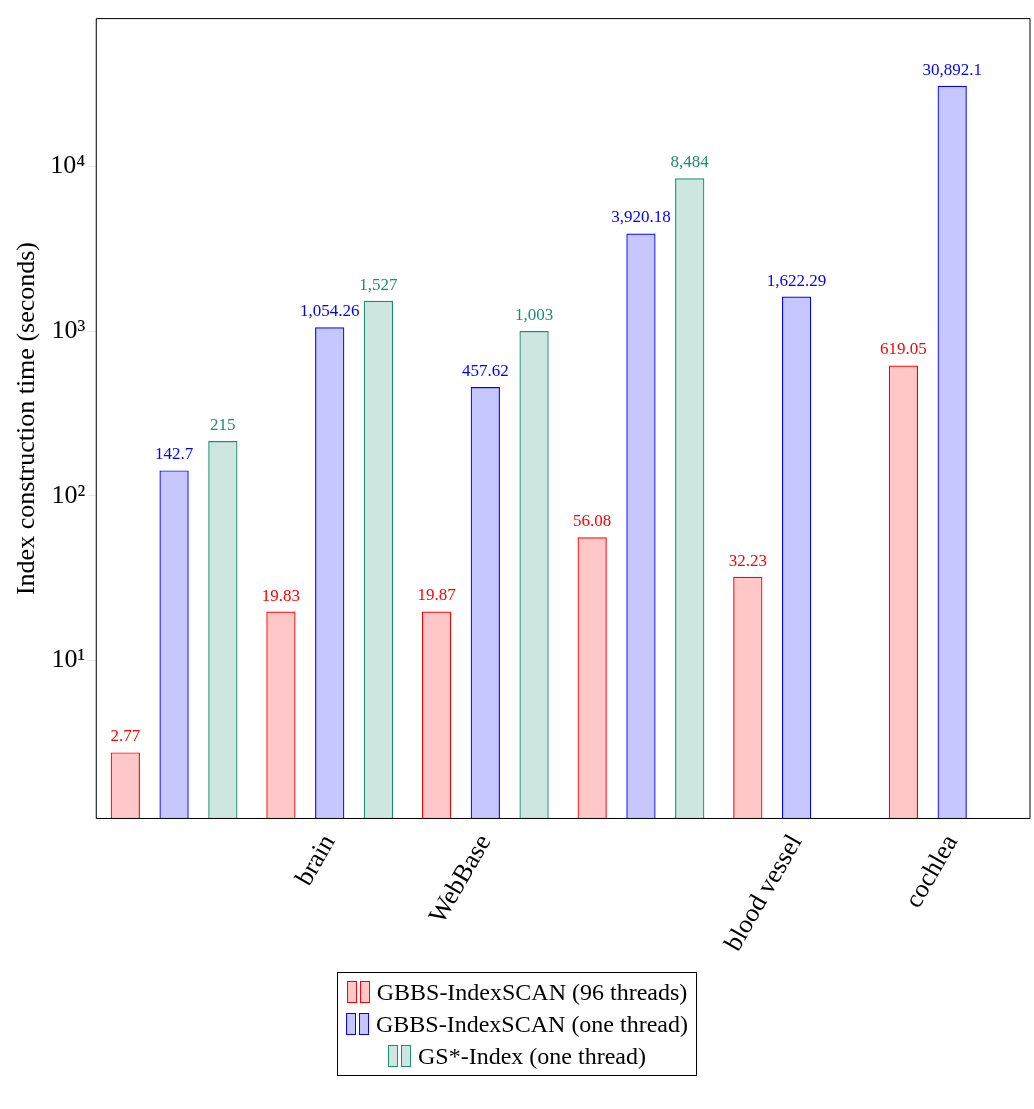 Image resolution: width=1034 pixels, height=1109 pixels. I want to click on y-tick-label: 10², so click(68, 494).